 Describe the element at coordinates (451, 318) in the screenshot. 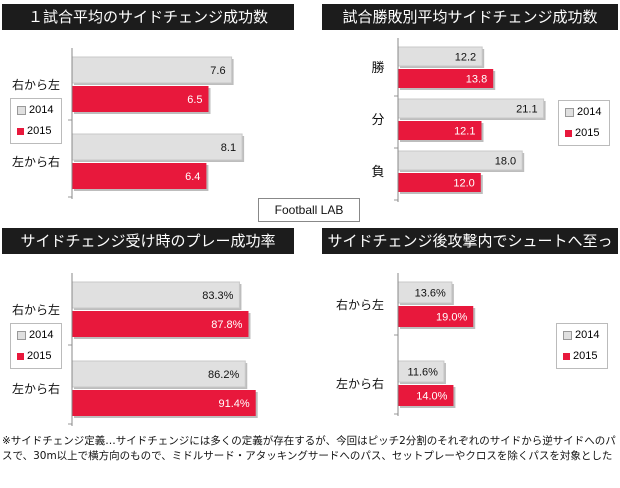

I see `data-label: 19.0%` at that location.